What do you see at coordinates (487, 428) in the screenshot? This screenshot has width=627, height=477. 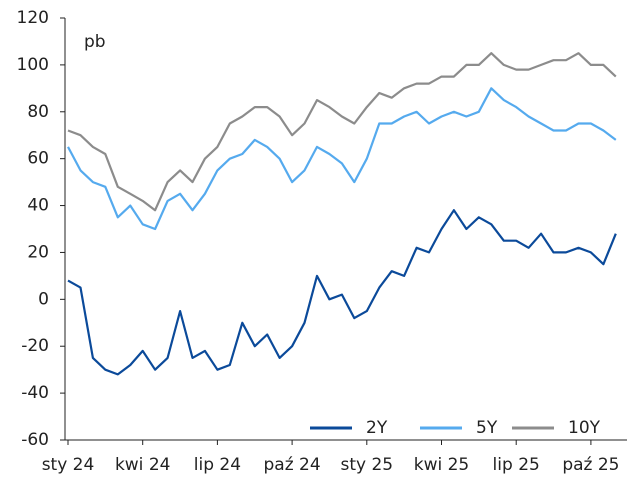 I see `legend-label: 5Y` at bounding box center [487, 428].